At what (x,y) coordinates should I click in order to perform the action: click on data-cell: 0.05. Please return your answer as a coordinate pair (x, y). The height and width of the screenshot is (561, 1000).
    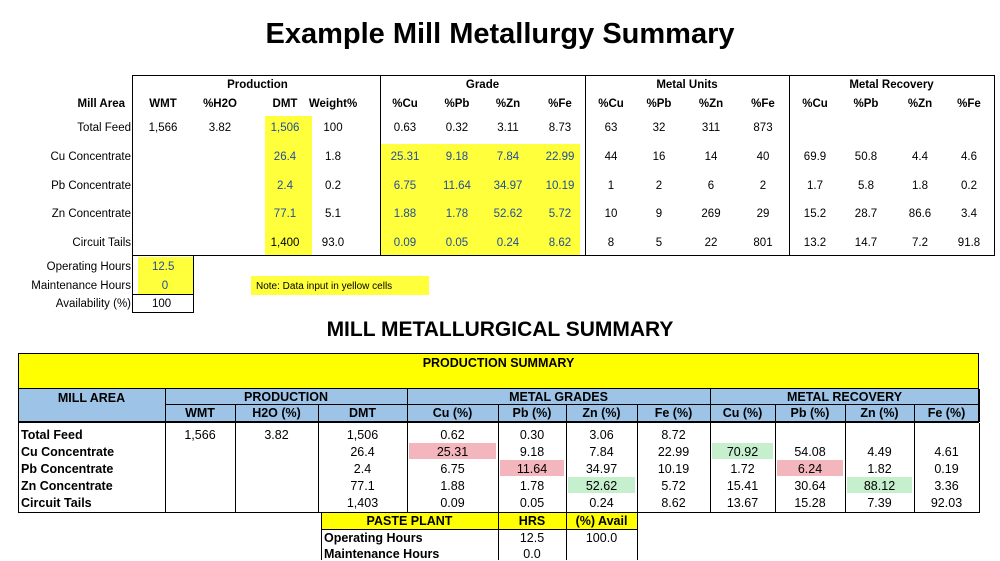
    Looking at the image, I should click on (457, 243).